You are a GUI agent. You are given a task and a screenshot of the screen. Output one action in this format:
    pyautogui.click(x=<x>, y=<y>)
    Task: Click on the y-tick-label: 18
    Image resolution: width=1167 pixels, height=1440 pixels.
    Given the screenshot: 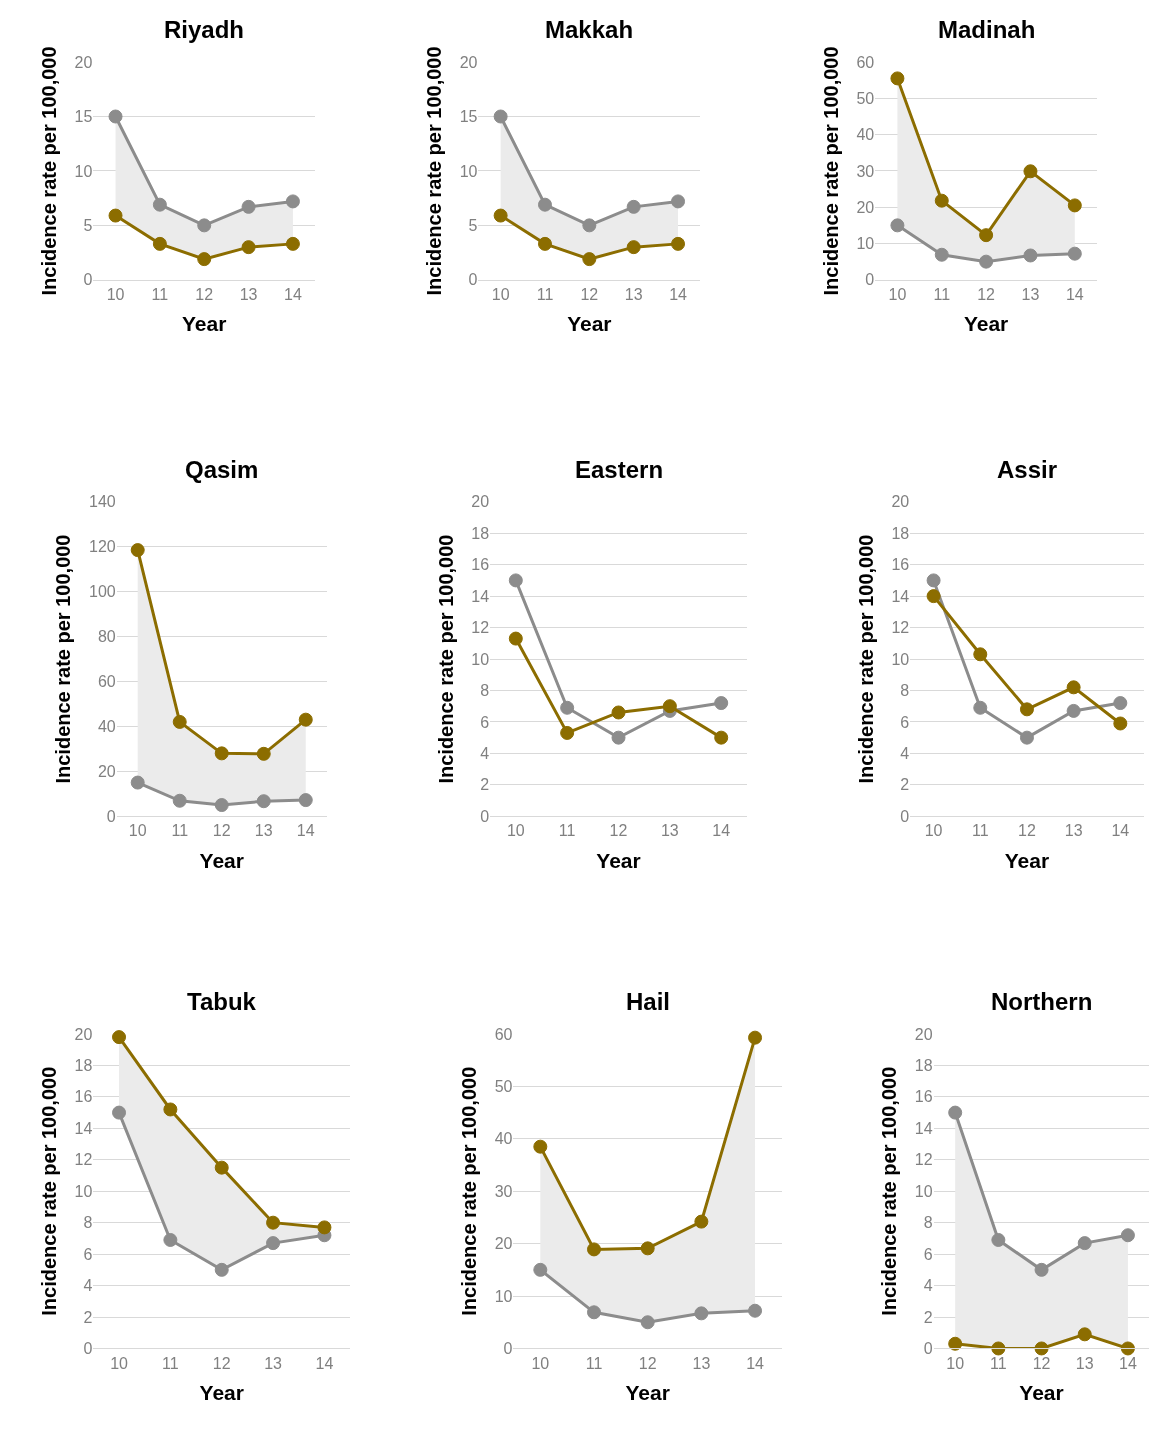 What is the action you would take?
    pyautogui.click(x=923, y=1066)
    